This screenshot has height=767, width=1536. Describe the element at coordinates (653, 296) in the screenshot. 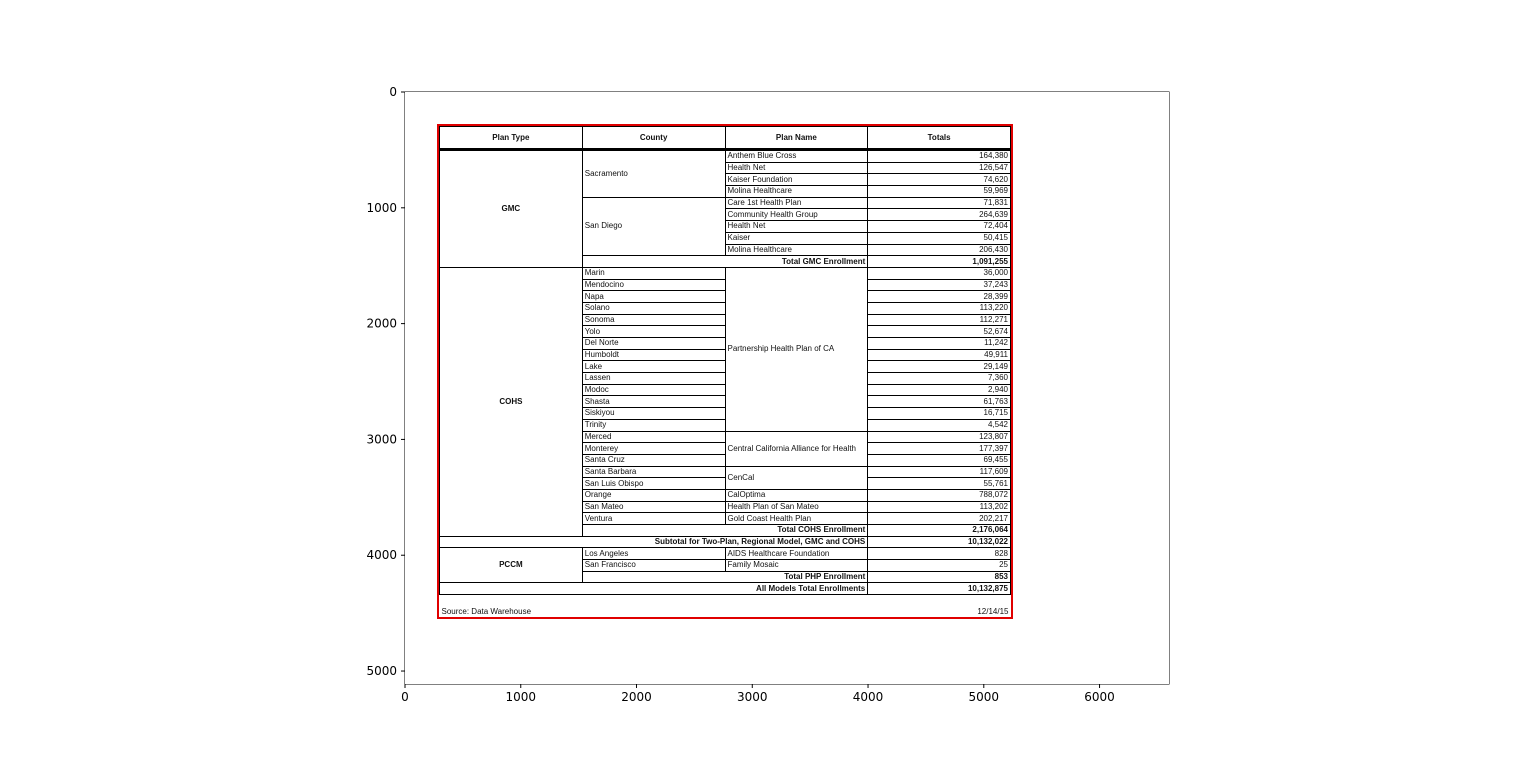

I see `county-cell: Napa` at that location.